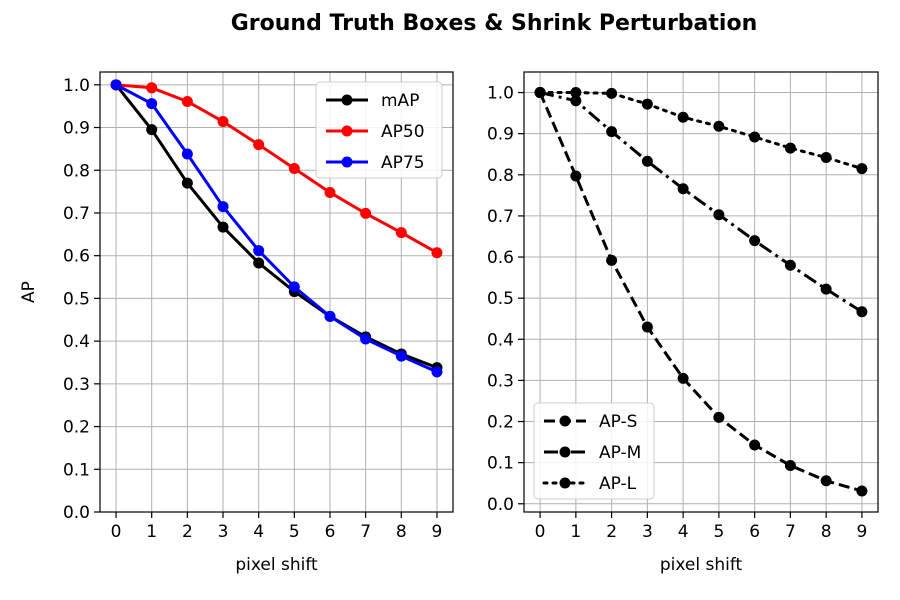  Describe the element at coordinates (618, 422) in the screenshot. I see `legend-label-ap-s: AP-S` at that location.